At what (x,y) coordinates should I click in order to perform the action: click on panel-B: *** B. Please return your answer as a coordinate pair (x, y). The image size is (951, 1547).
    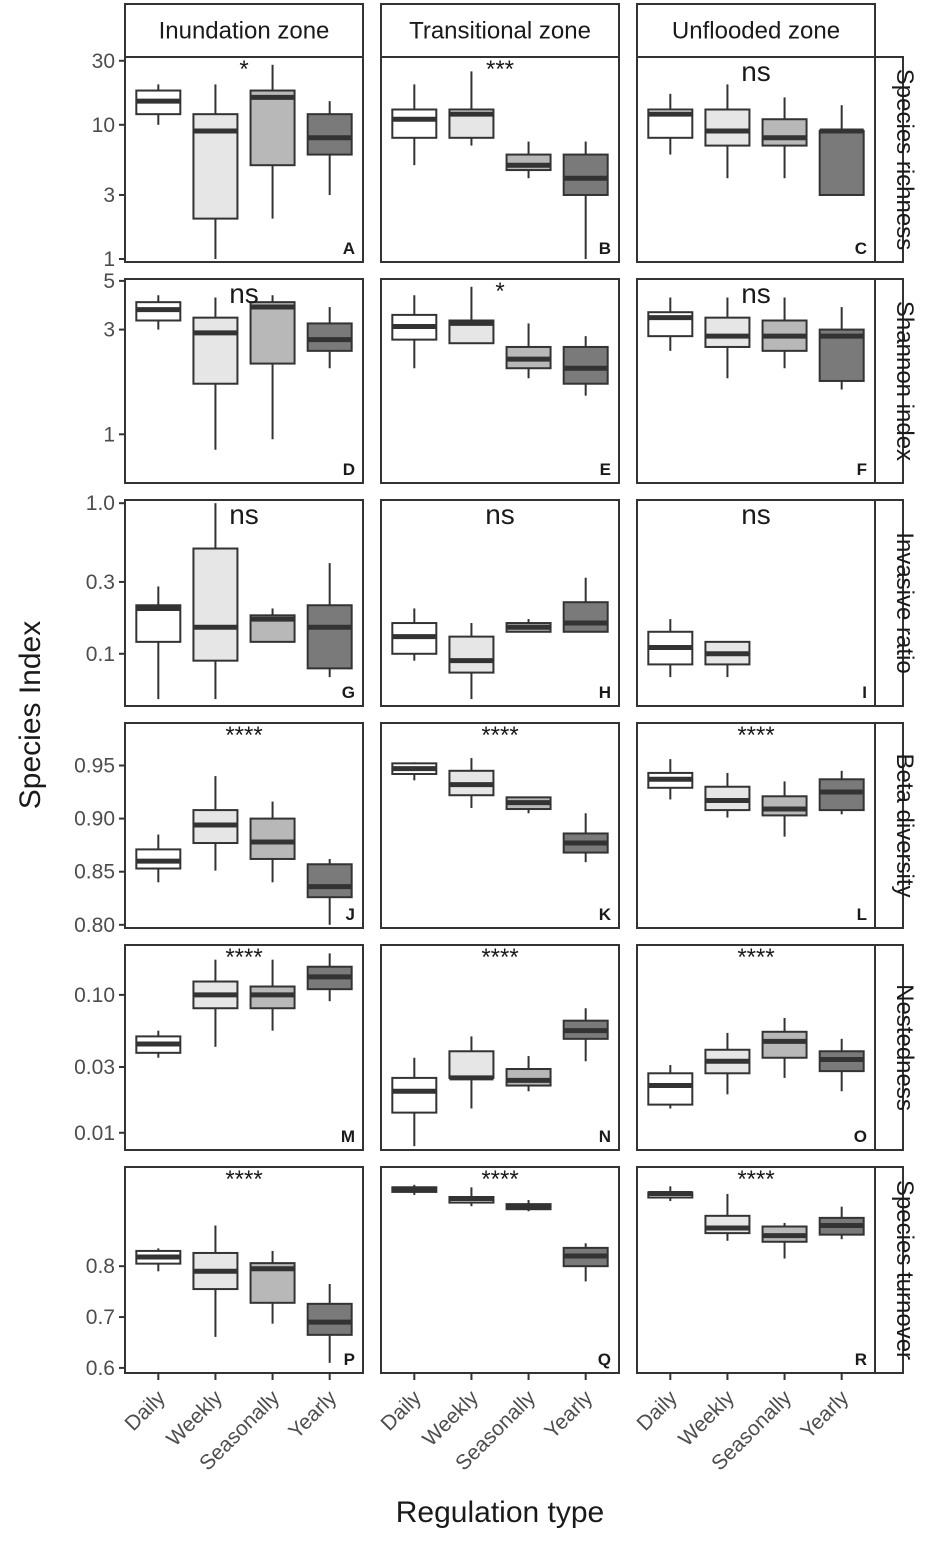
    Looking at the image, I should click on (500, 159).